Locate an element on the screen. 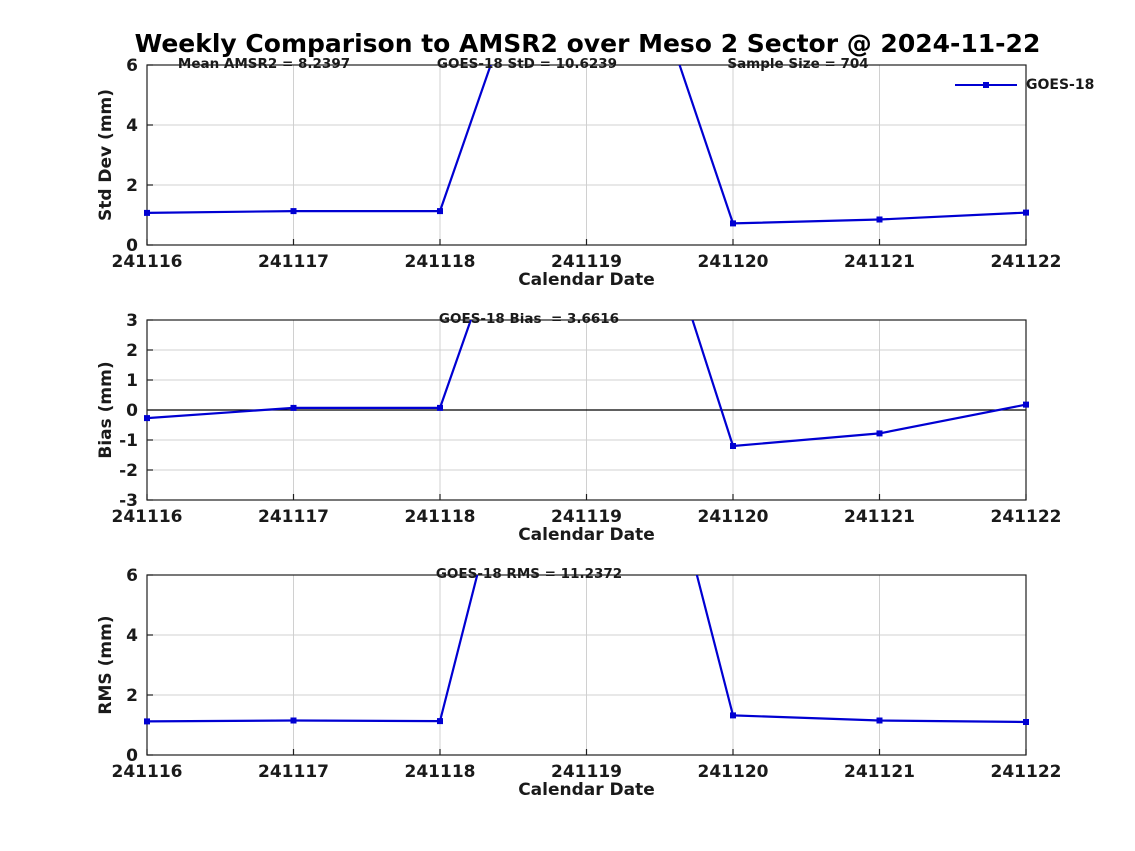 The width and height of the screenshot is (1135, 851). legend-square-marker-icon is located at coordinates (986, 85).